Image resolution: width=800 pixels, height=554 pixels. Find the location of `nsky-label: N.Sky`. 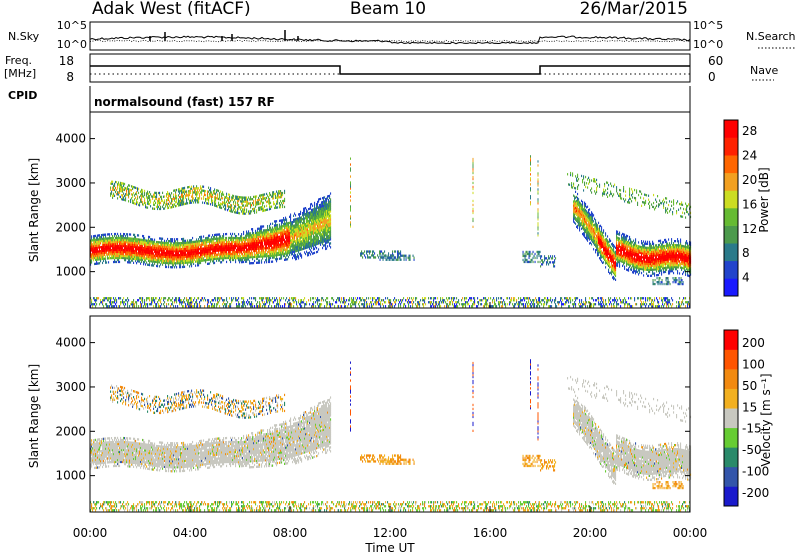

nsky-label: N.Sky is located at coordinates (24, 36).